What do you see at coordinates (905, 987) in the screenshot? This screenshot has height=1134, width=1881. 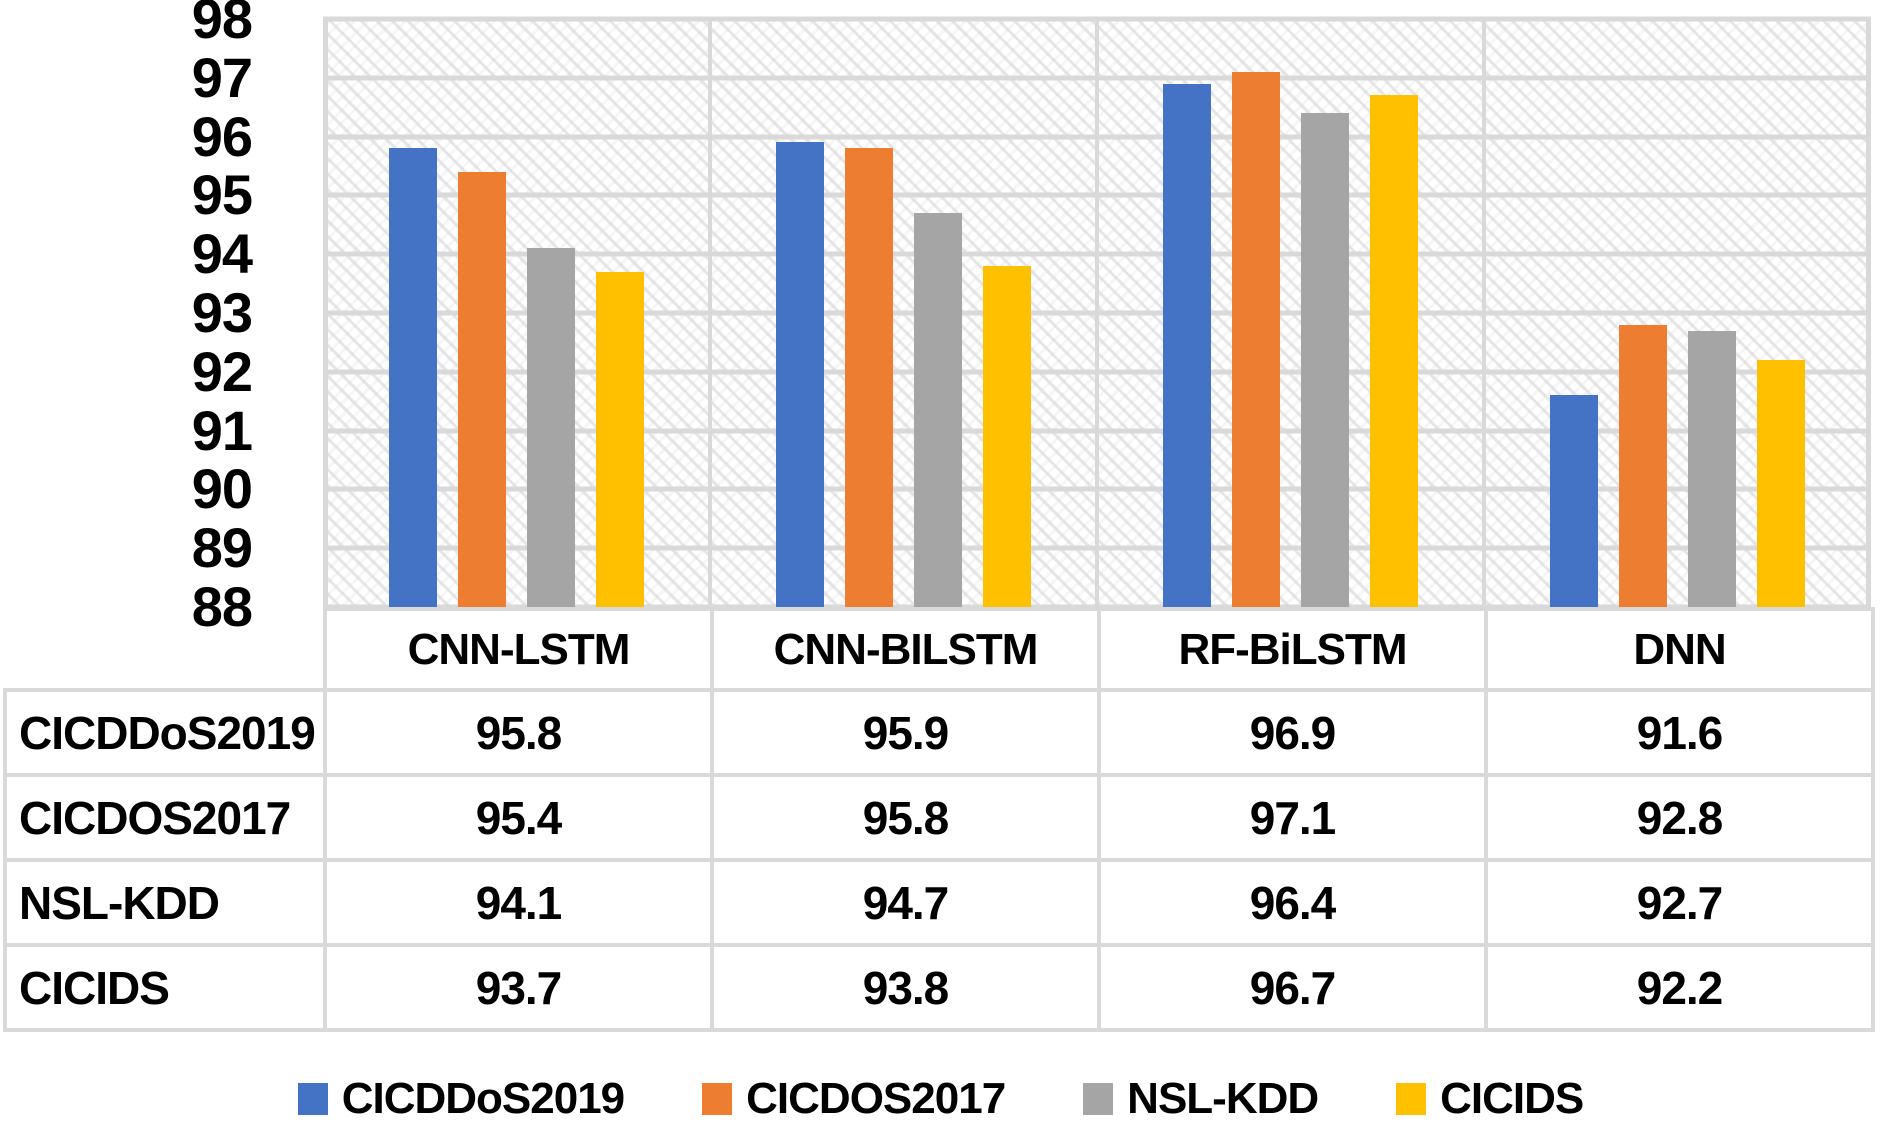 I see `value-cicids-cnn-bilstm: 93.8` at bounding box center [905, 987].